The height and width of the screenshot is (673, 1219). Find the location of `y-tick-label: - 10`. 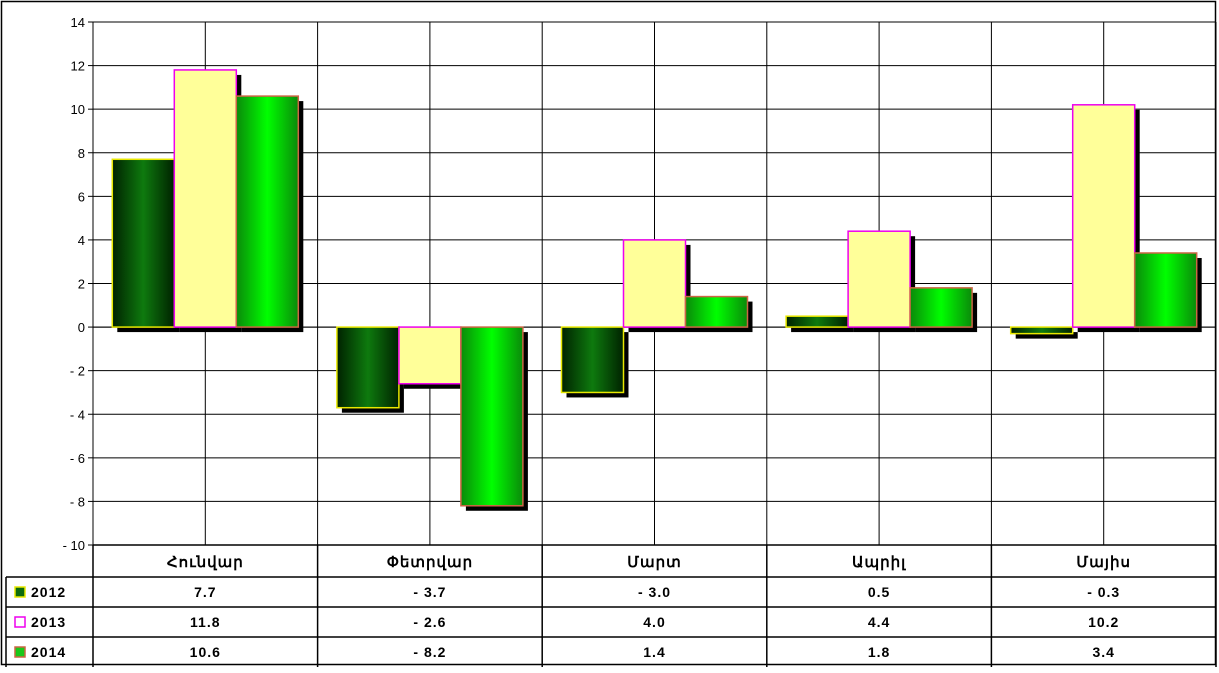

y-tick-label: - 10 is located at coordinates (74, 545).